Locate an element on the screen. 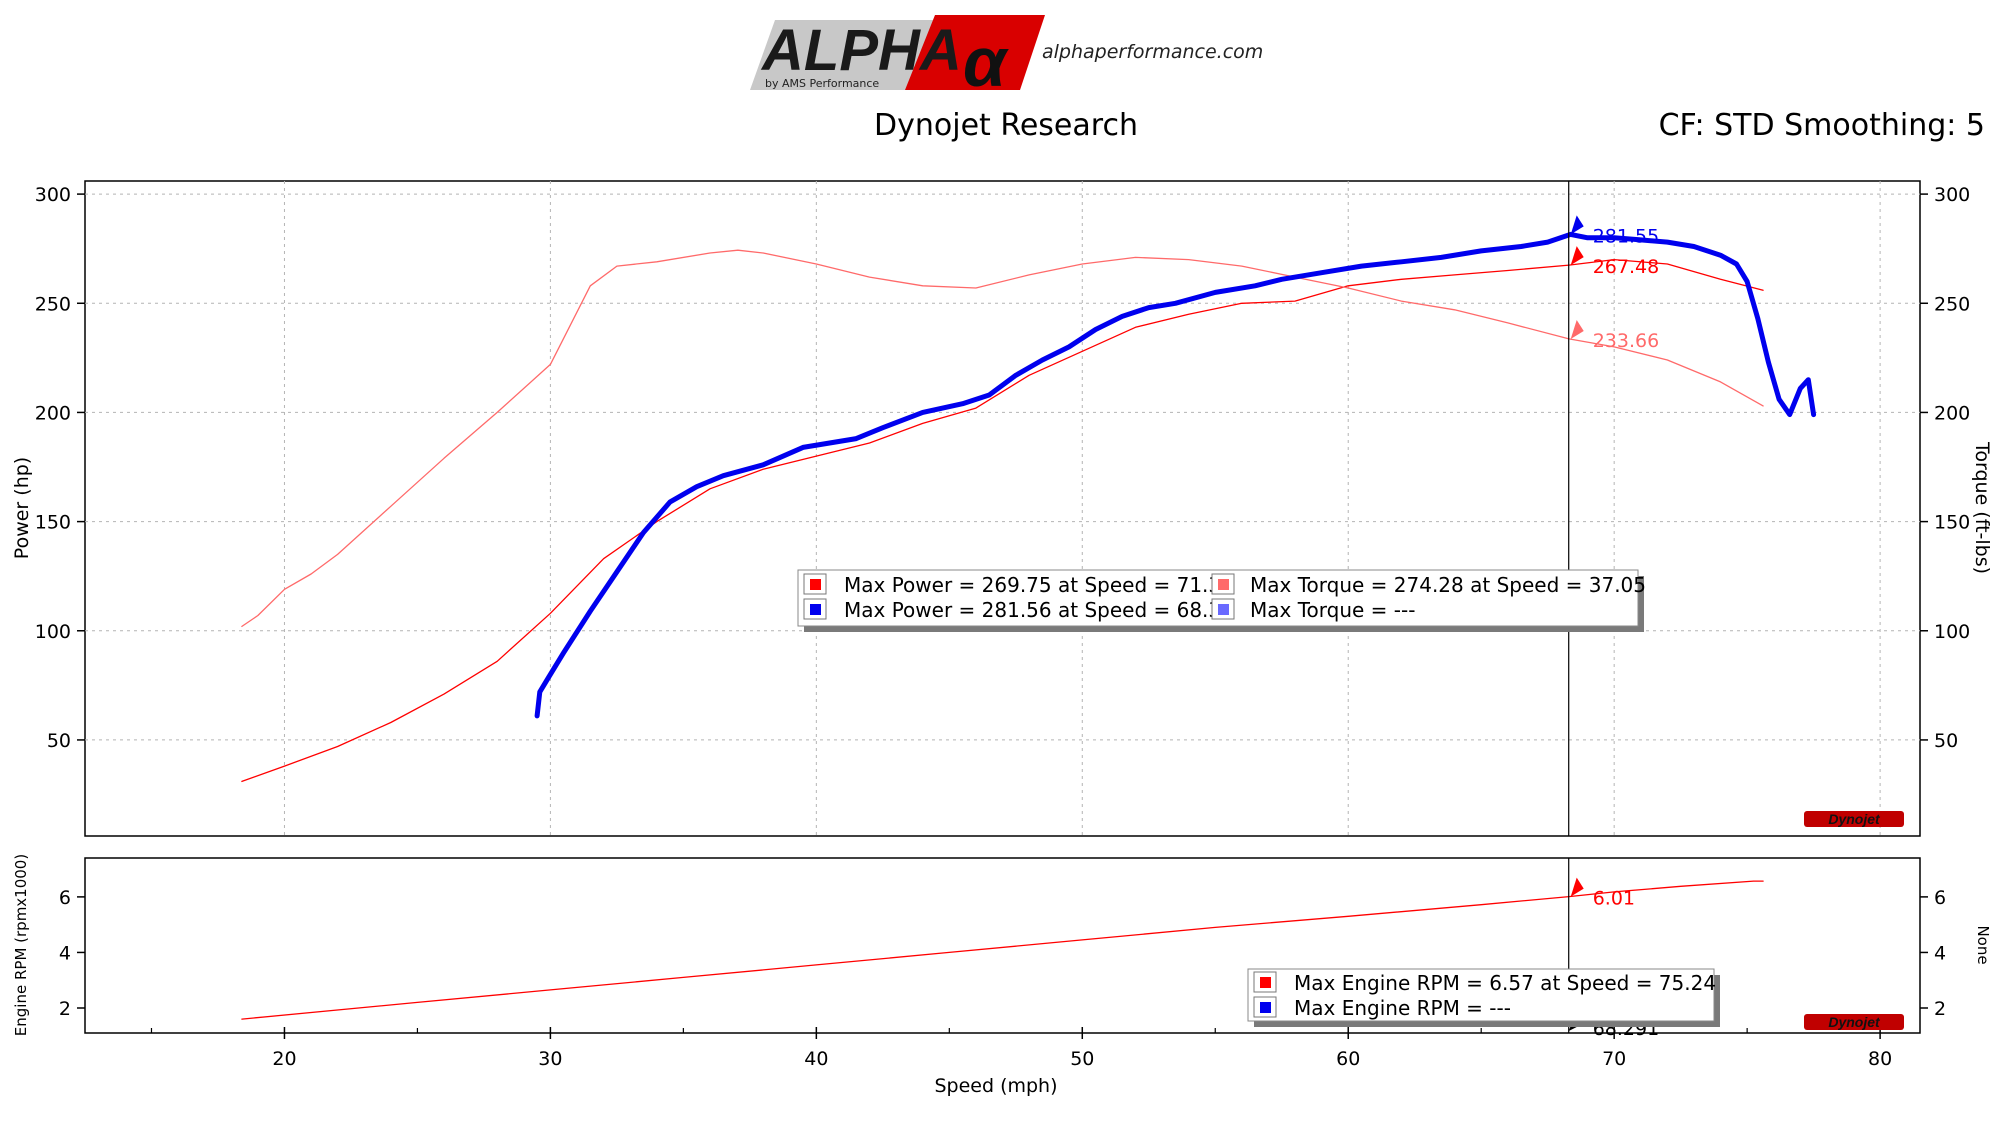 This screenshot has width=2000, height=1125. legend-row: Max Engine RPM = --- is located at coordinates (1382, 1008).